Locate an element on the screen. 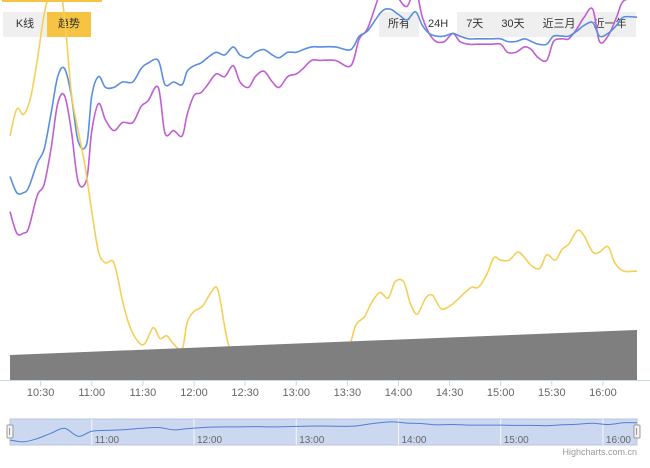  navigator-tick-label: 12:00 is located at coordinates (209, 440).